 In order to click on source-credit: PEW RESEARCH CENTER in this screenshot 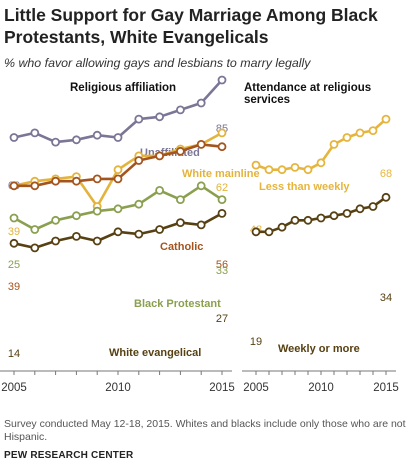, I will do `click(69, 455)`.